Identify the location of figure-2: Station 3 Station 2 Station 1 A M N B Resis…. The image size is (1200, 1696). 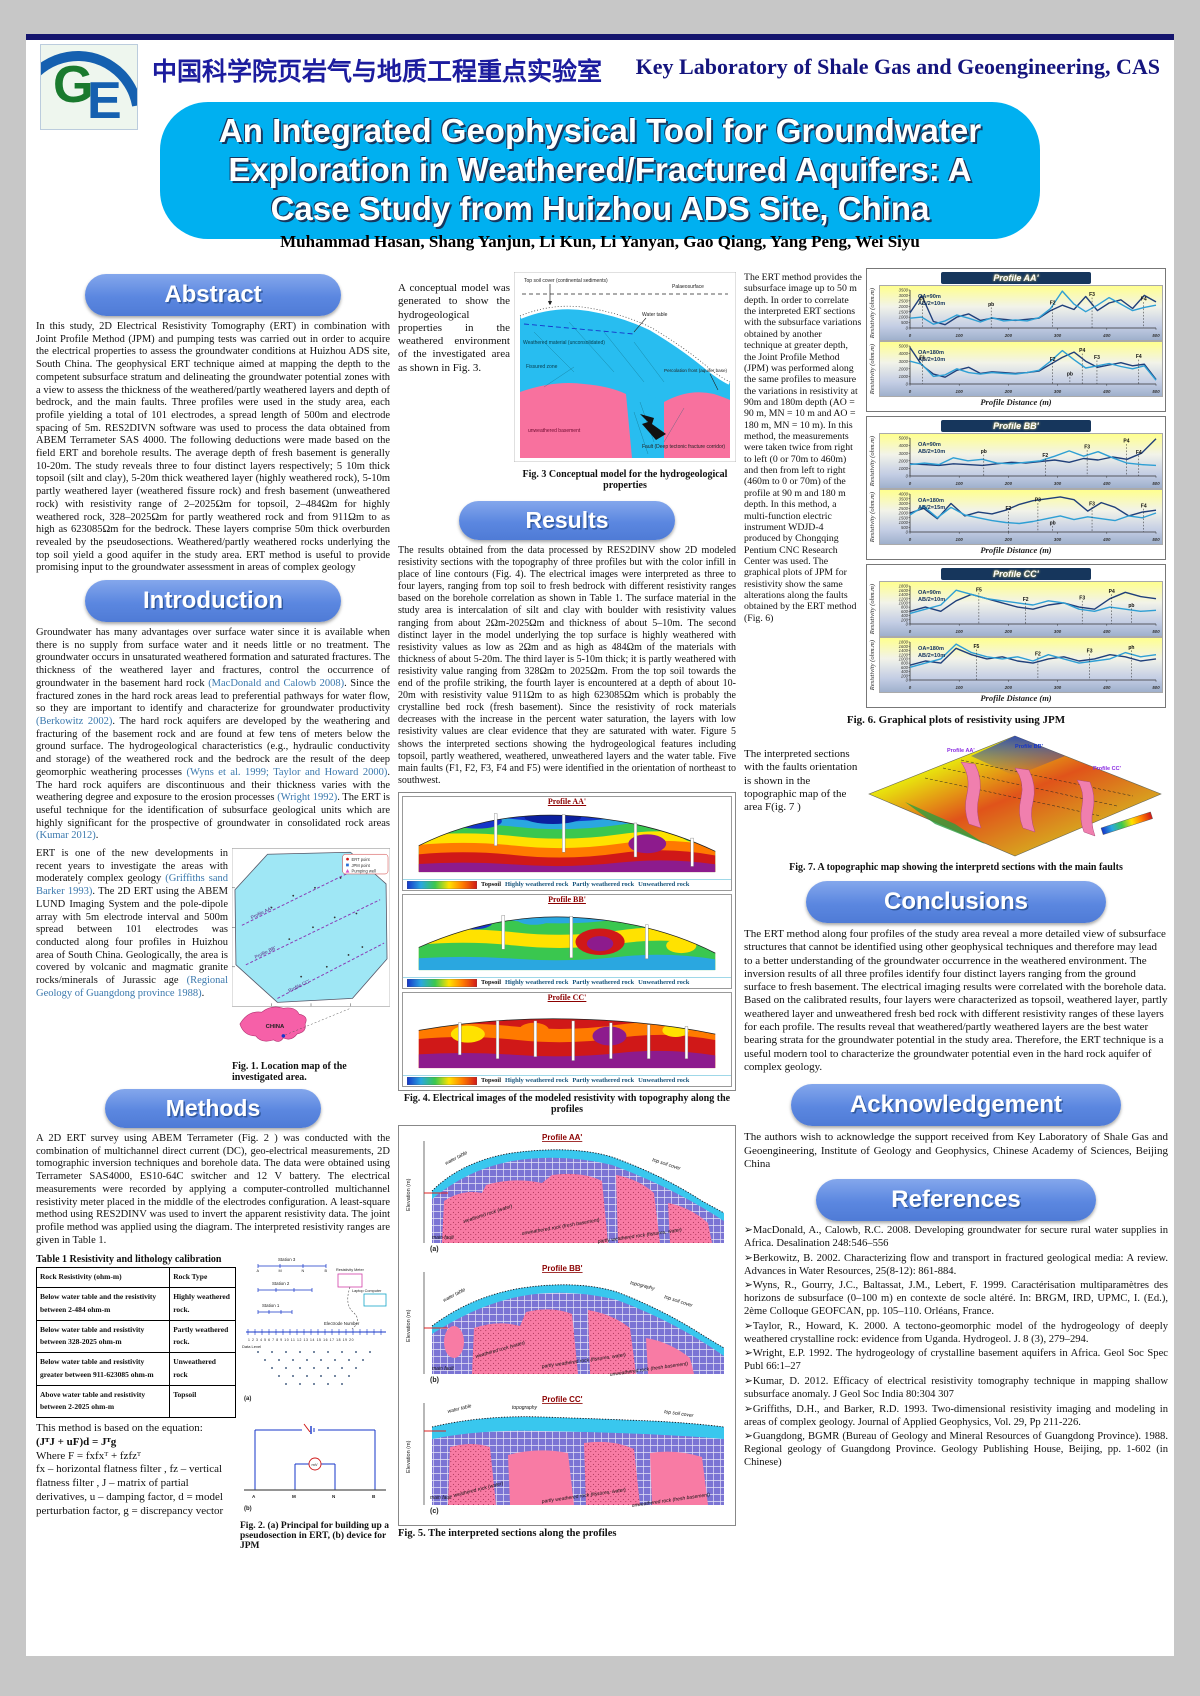
(315, 1402).